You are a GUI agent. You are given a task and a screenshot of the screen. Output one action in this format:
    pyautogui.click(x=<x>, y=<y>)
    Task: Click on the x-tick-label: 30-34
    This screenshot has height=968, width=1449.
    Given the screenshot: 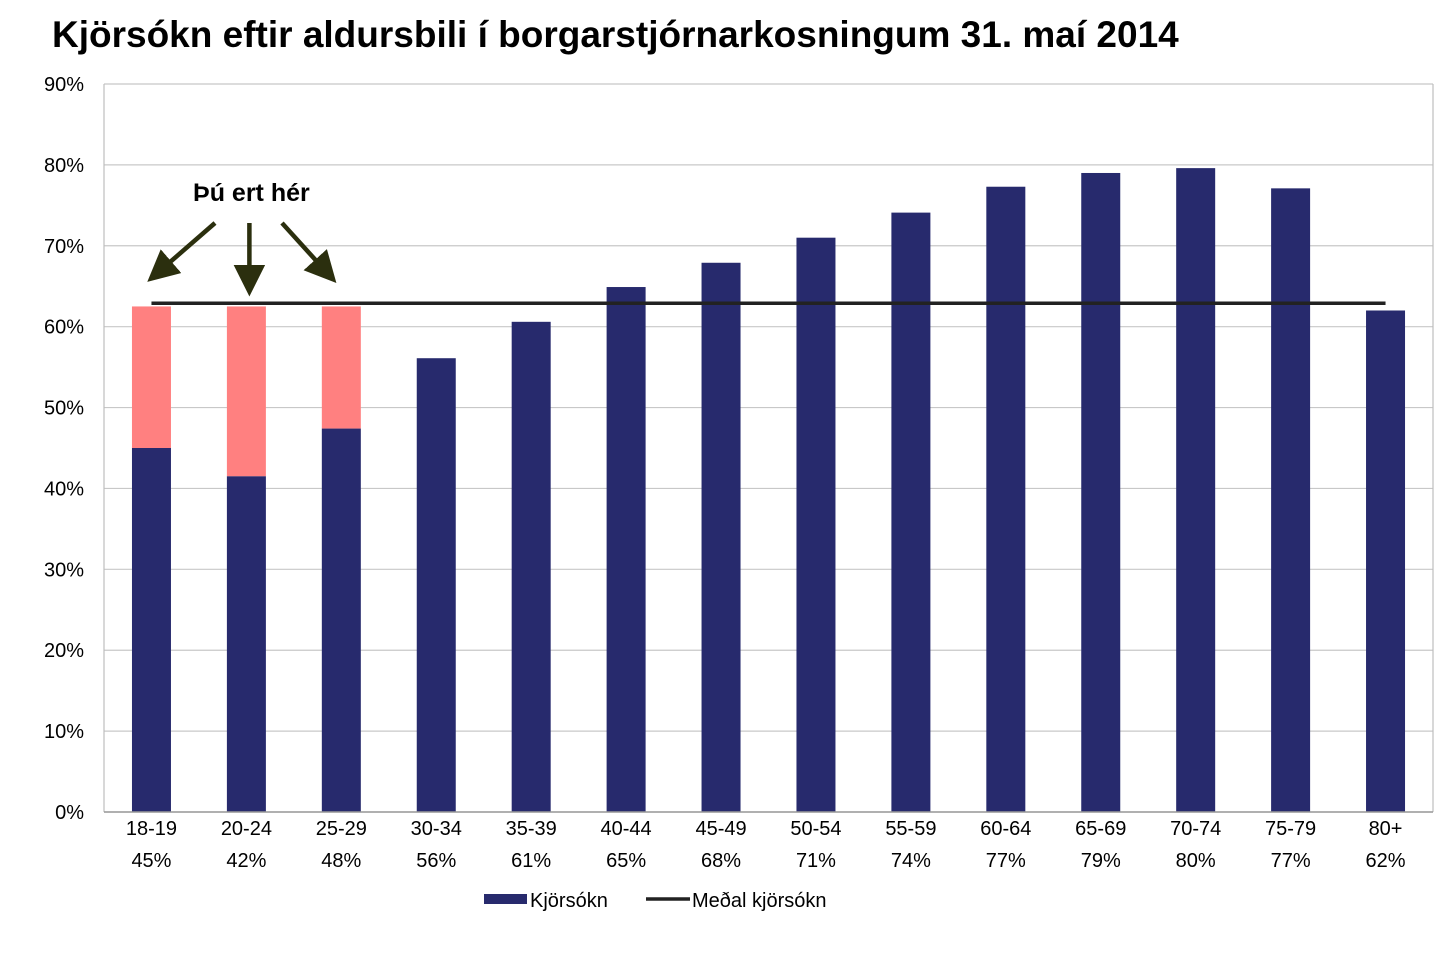 What is the action you would take?
    pyautogui.click(x=436, y=829)
    